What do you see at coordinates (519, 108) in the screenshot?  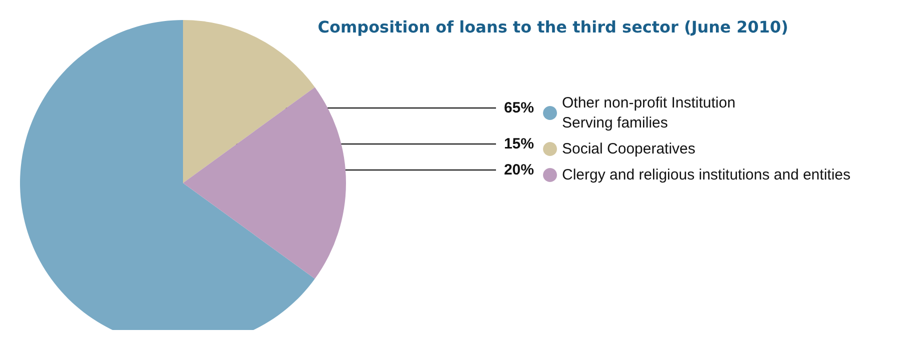 I see `data-label: 65%` at bounding box center [519, 108].